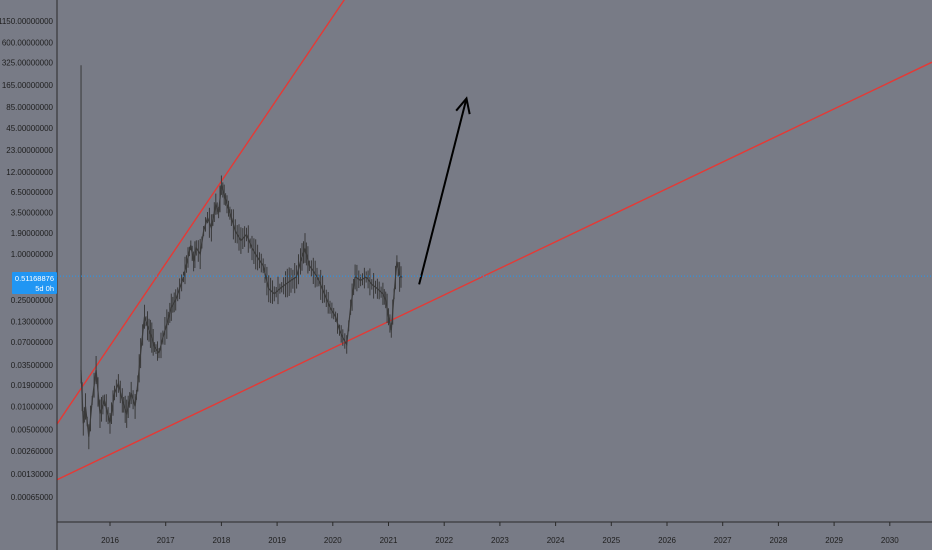 The height and width of the screenshot is (550, 932). Describe the element at coordinates (32, 497) in the screenshot. I see `y-tick-label: 0.00065000` at that location.